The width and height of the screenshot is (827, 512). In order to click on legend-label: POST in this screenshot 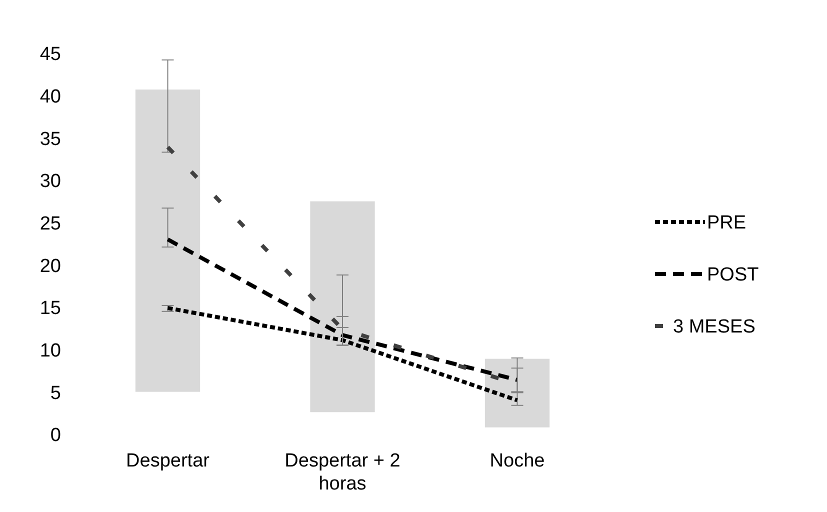, I will do `click(733, 275)`.